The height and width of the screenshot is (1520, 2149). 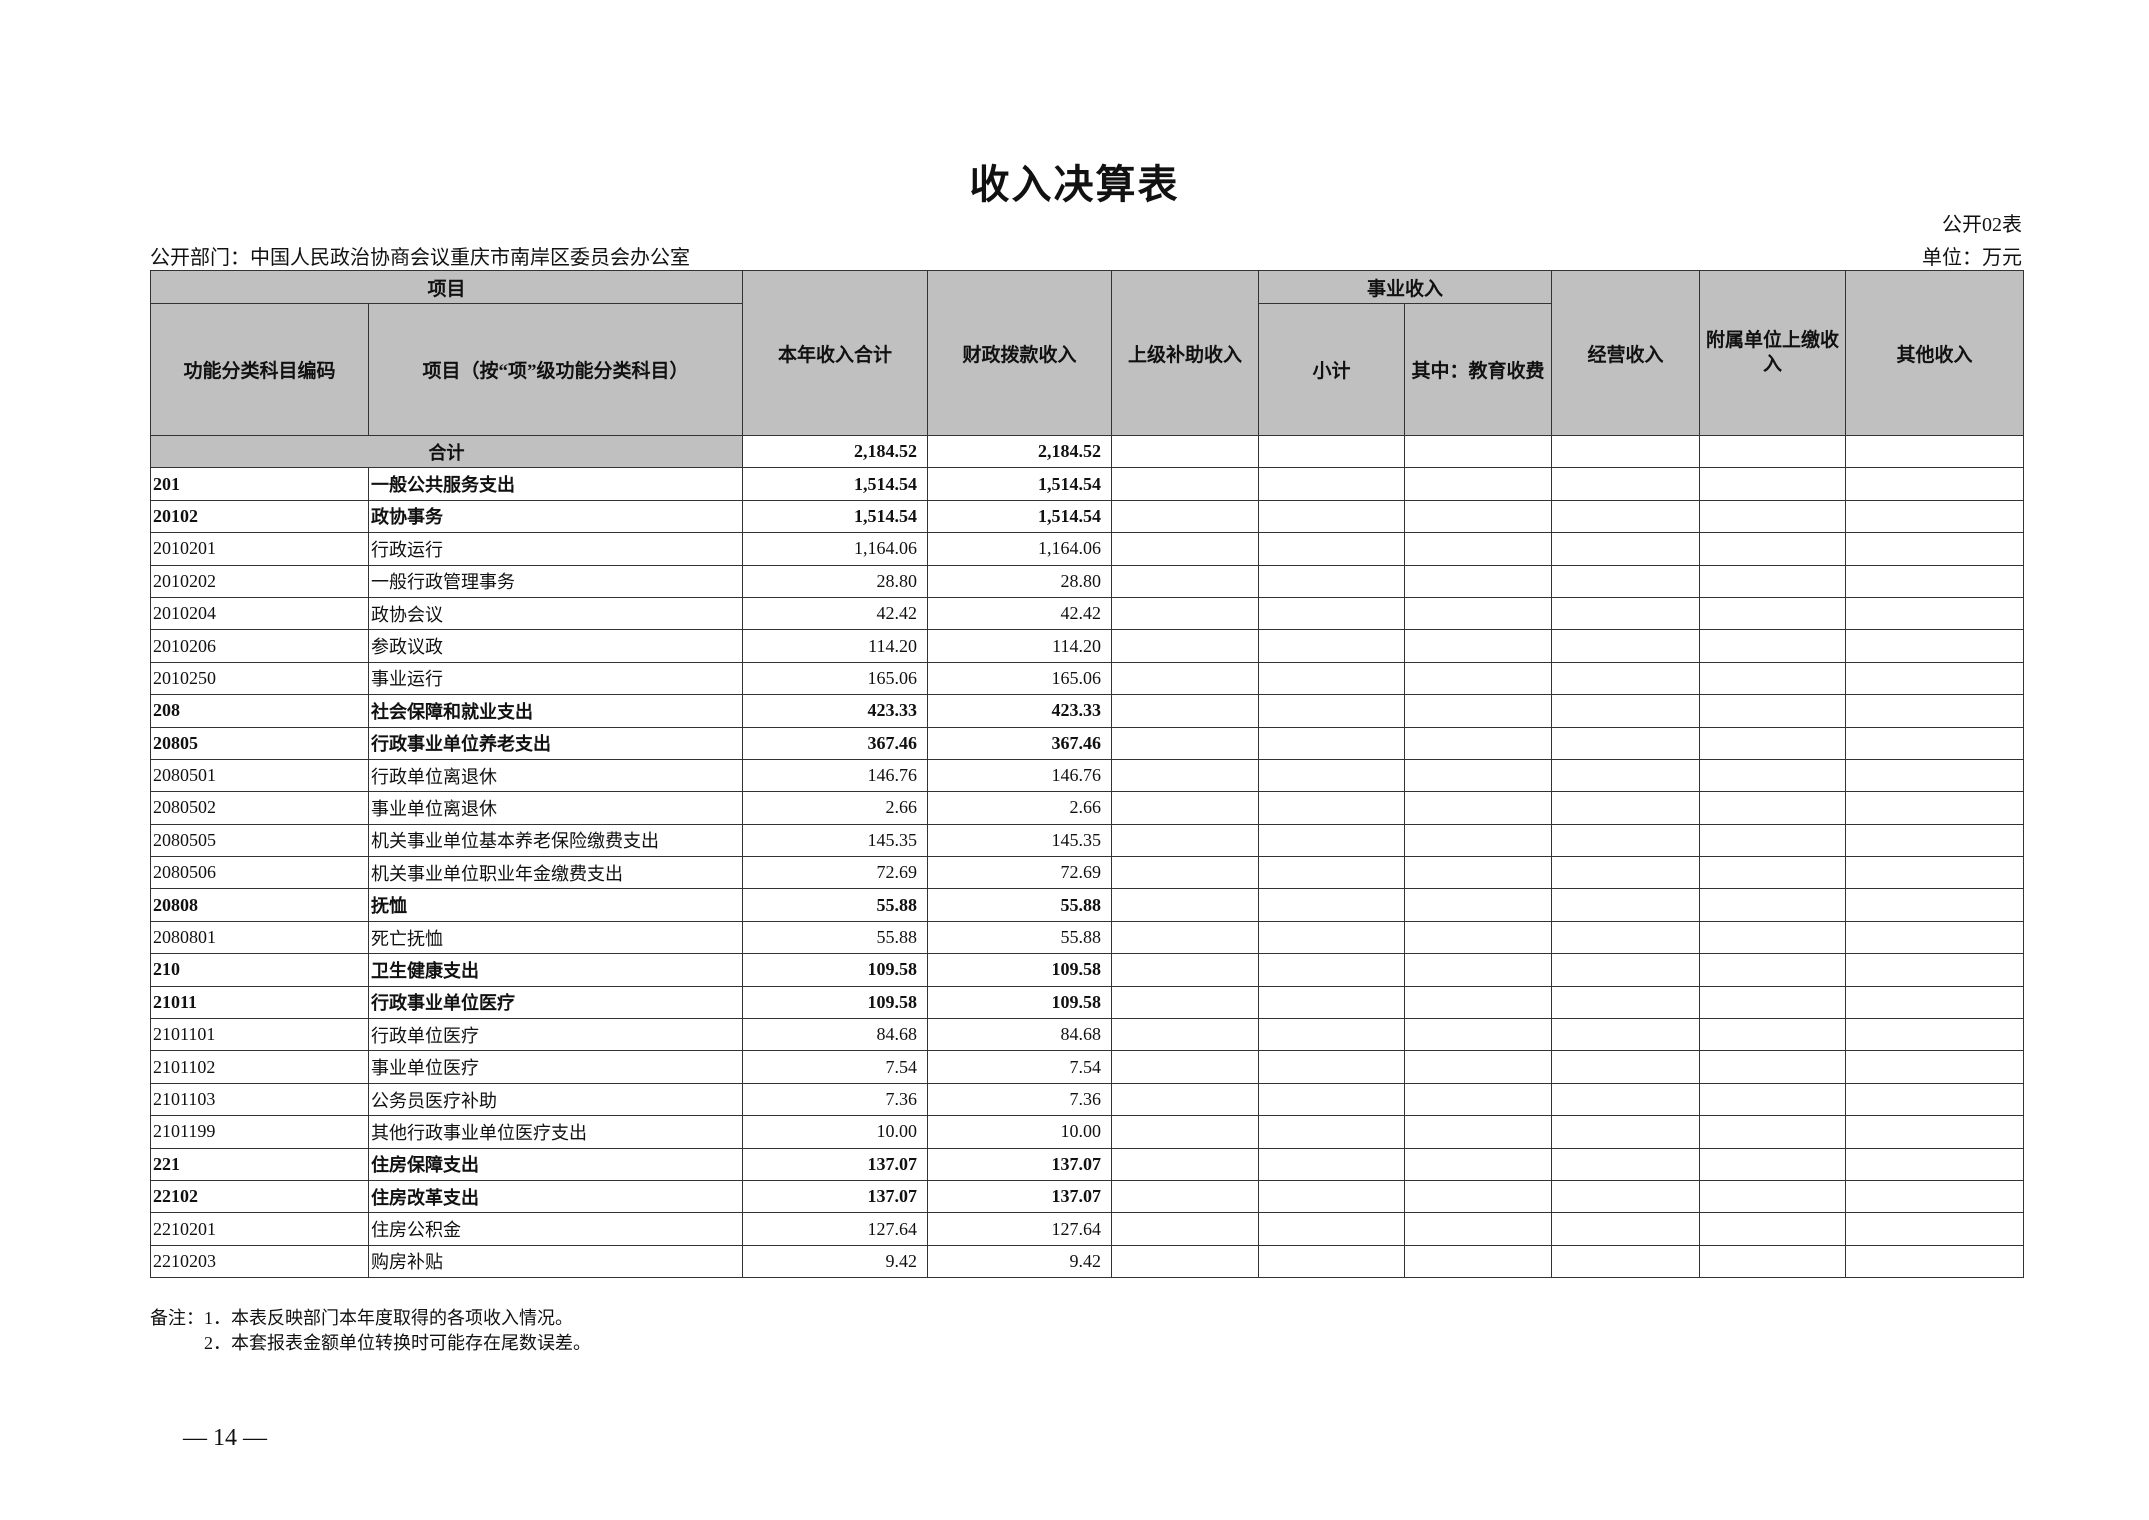 I want to click on table-row: 221 住房保障支出 137.07 137.07, so click(x=1087, y=1164).